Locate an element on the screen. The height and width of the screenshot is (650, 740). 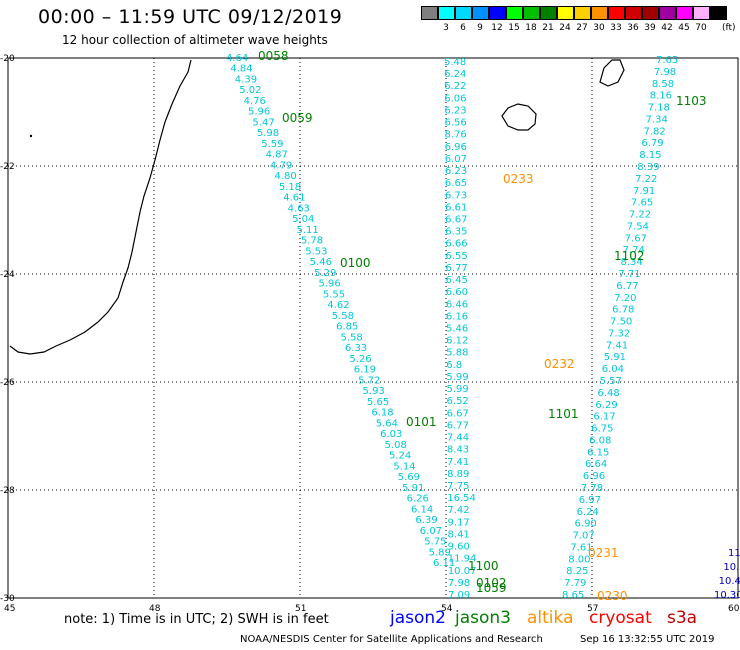
swh-value: 6.60 is located at coordinates (457, 292).